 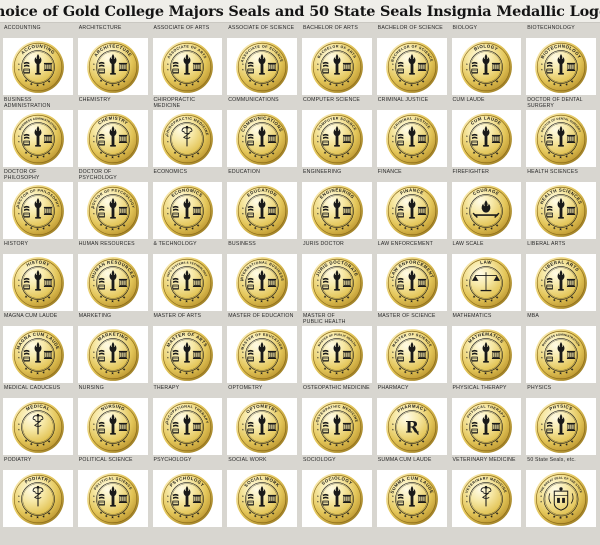 I want to click on seal-cell: MATHEMATICS MATHEMATICS ★ ★ ★ ★ ★ ★ ★, so click(x=487, y=349).